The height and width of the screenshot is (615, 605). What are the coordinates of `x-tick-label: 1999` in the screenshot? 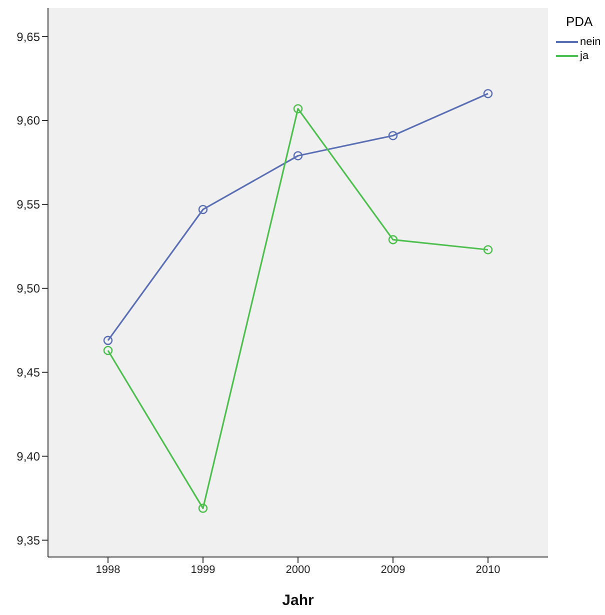 It's located at (203, 570).